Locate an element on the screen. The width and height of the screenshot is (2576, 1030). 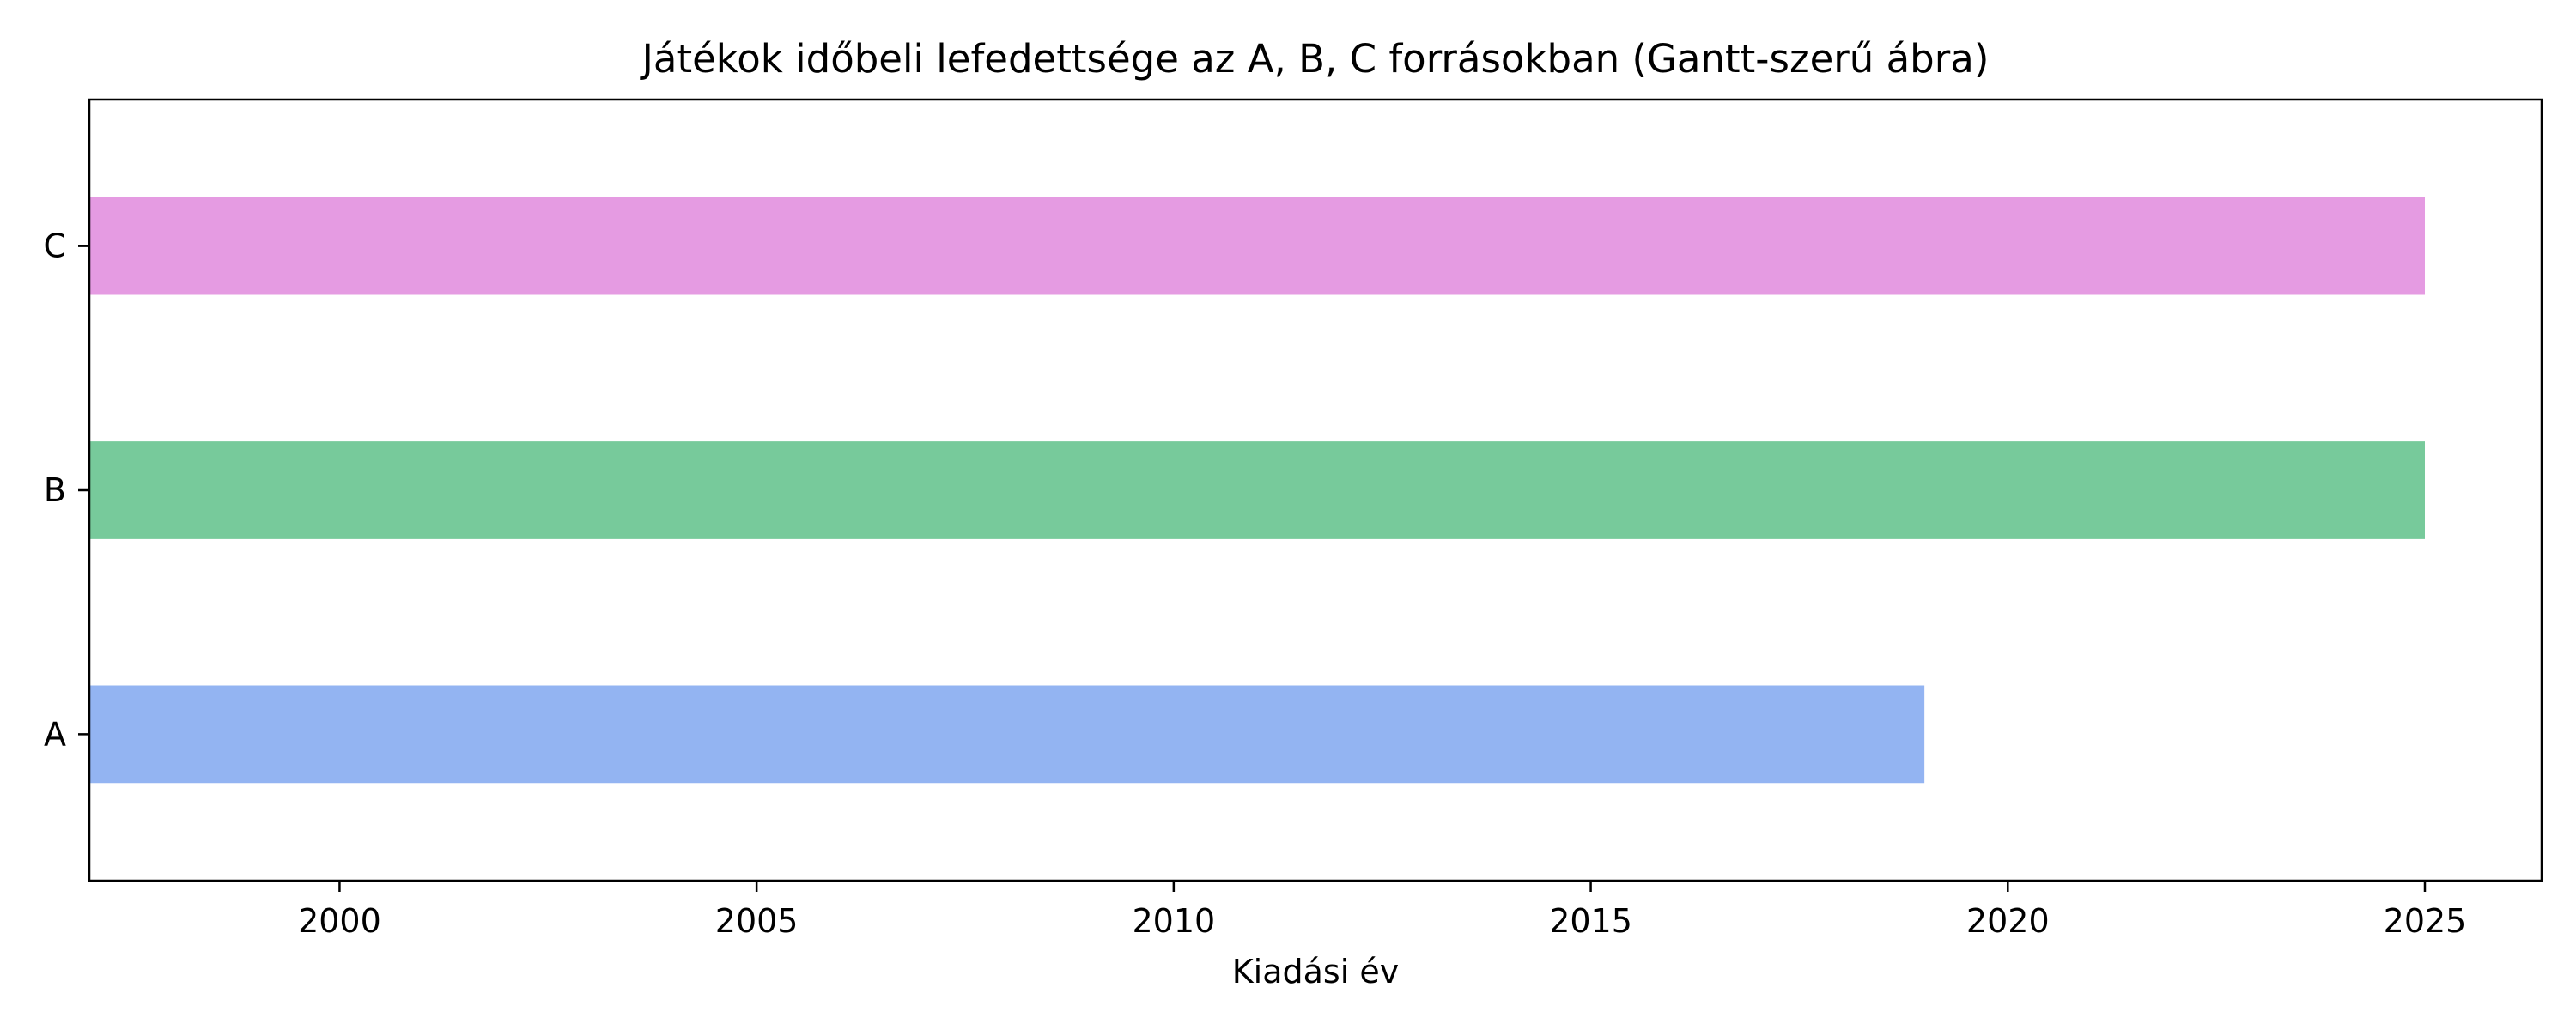
bar-C is located at coordinates (1257, 246).